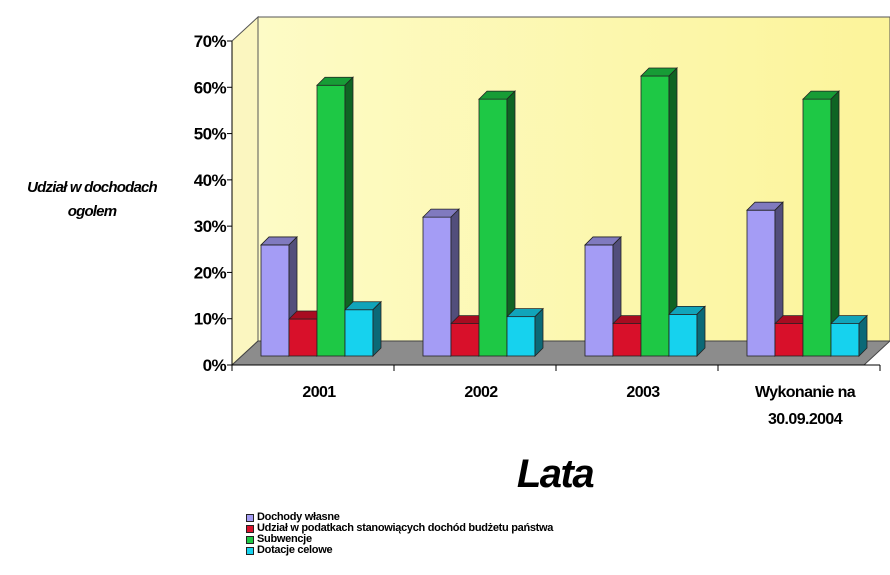  I want to click on legend-item: Dochody własne, so click(399, 517).